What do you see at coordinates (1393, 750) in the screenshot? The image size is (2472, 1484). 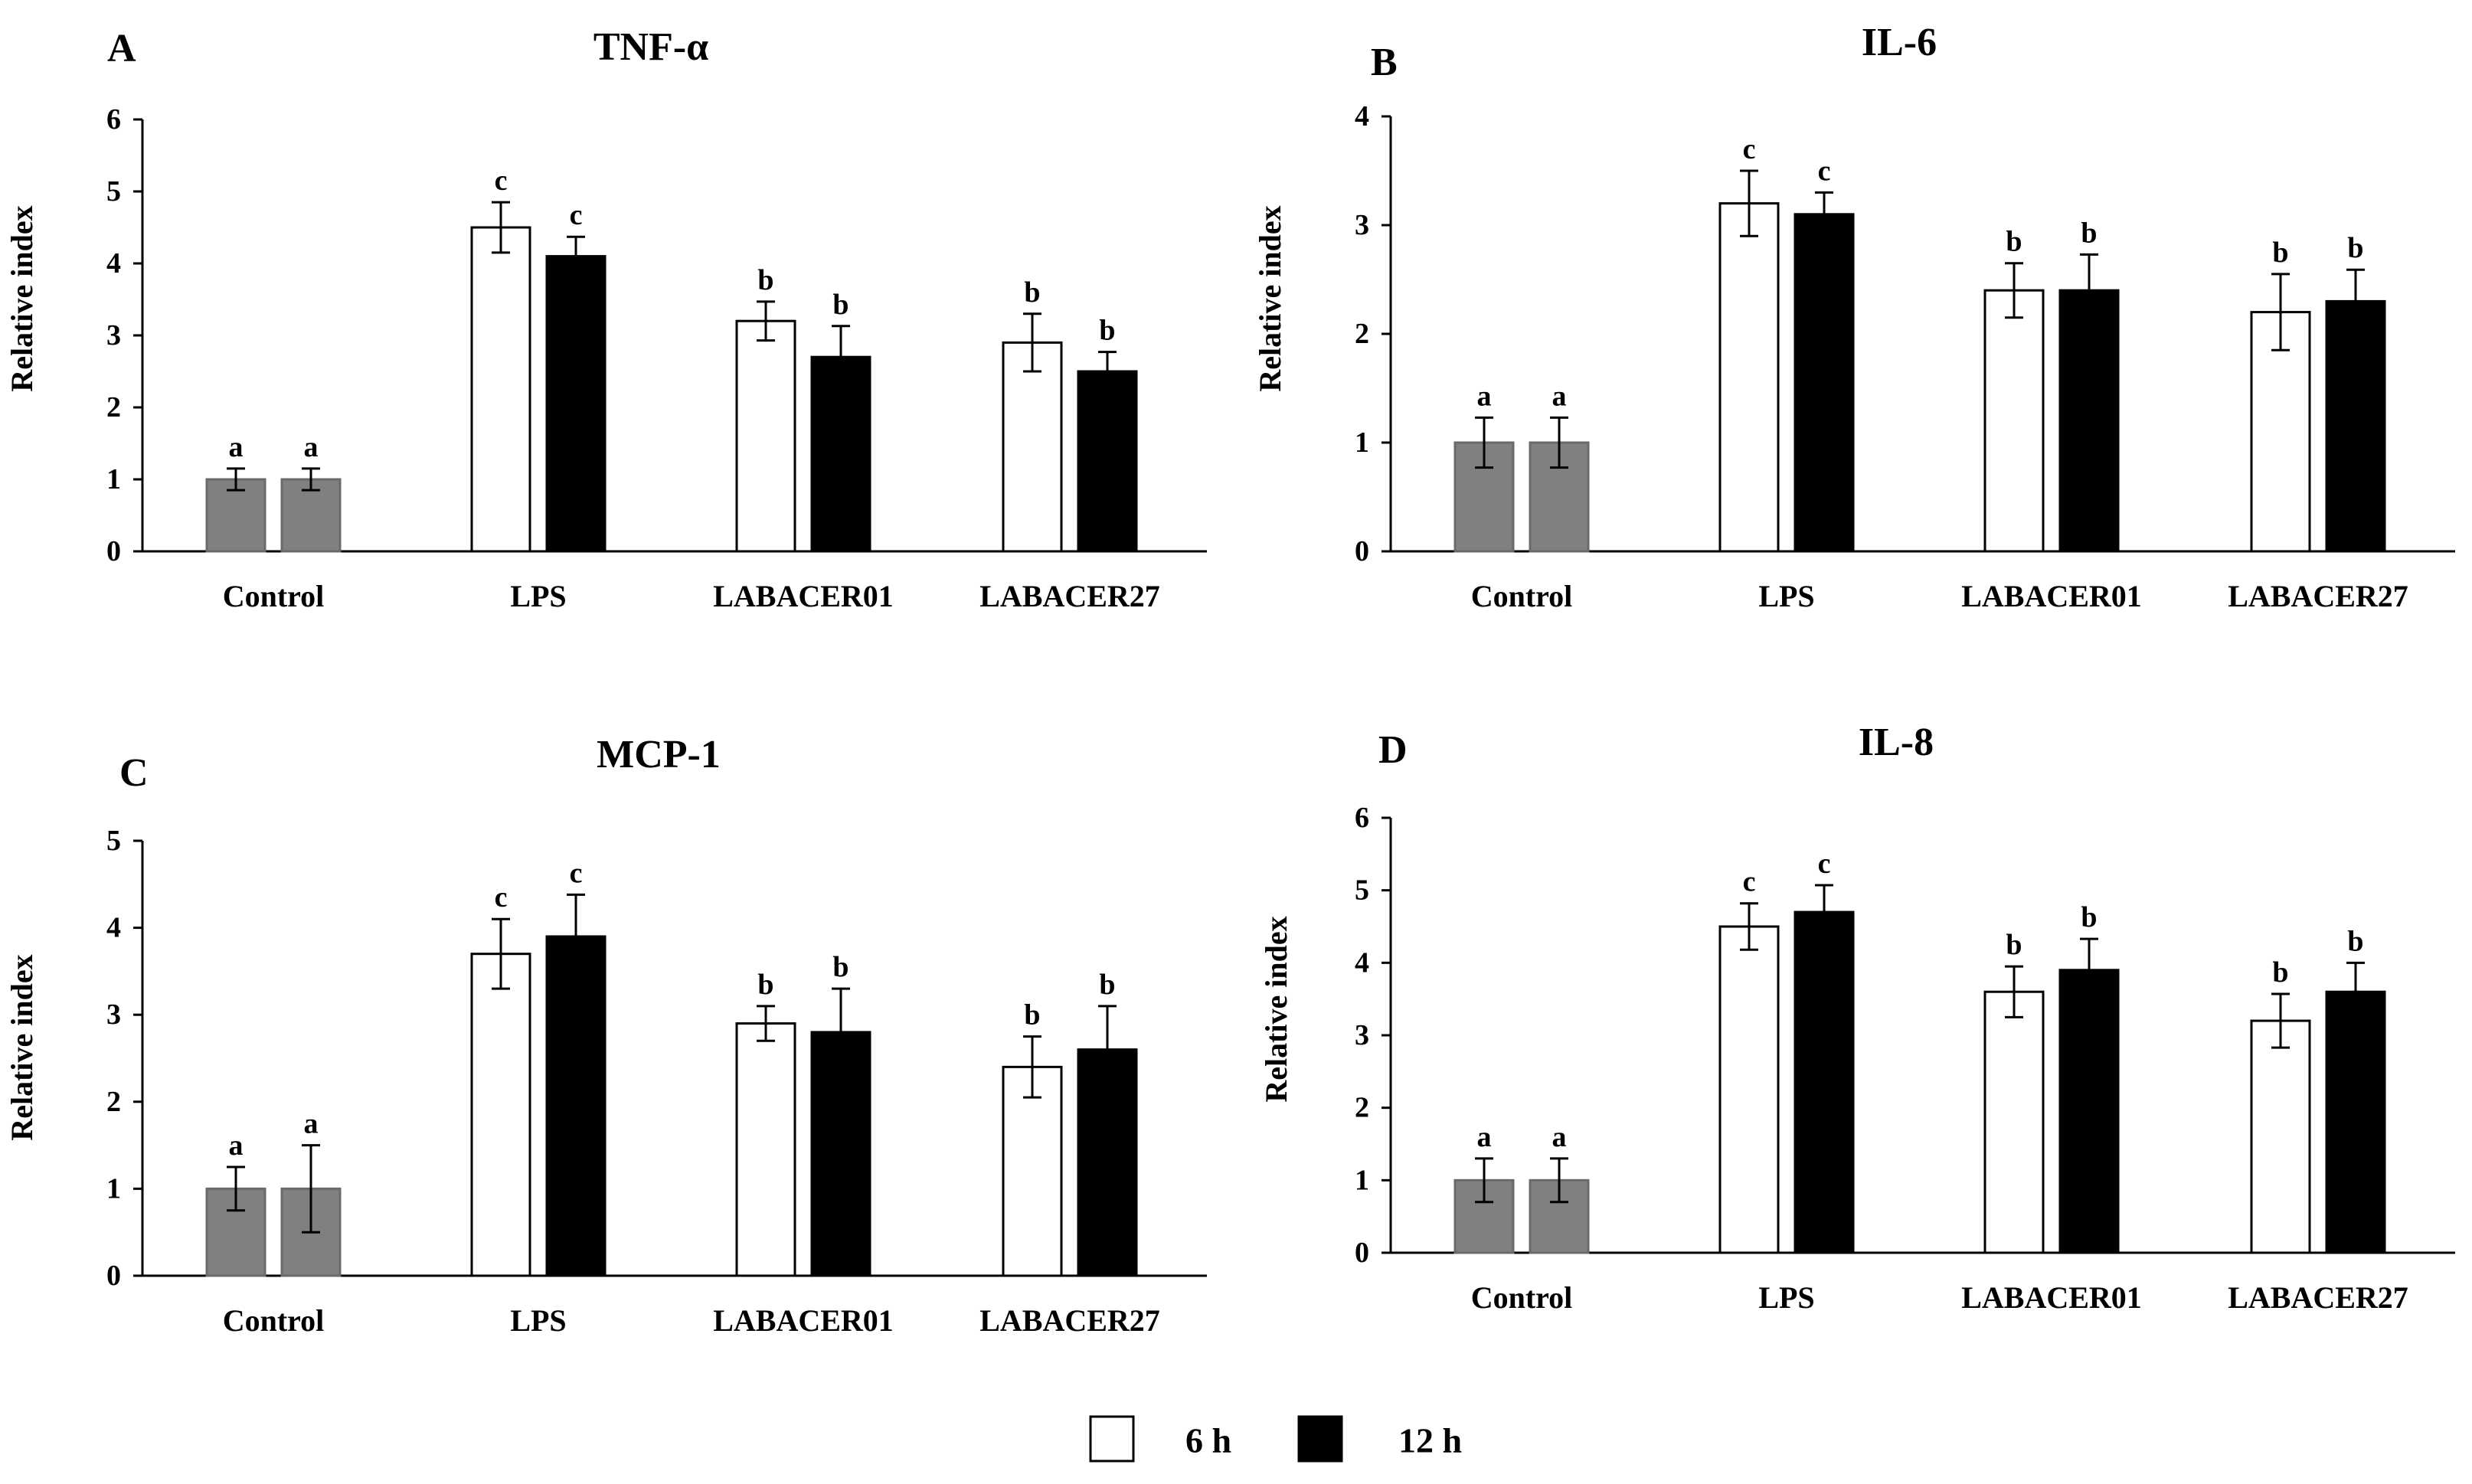 I see `panel-letter: D` at bounding box center [1393, 750].